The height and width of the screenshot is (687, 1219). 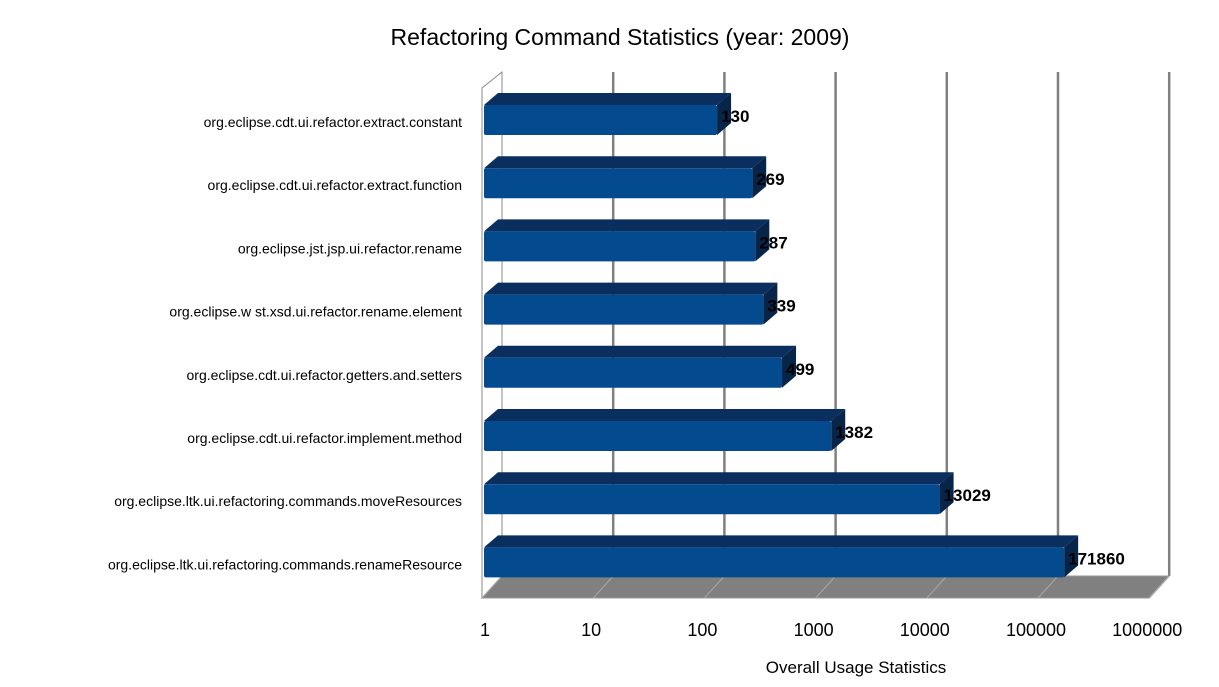 I want to click on x-tick-label: 100000, so click(x=1036, y=630).